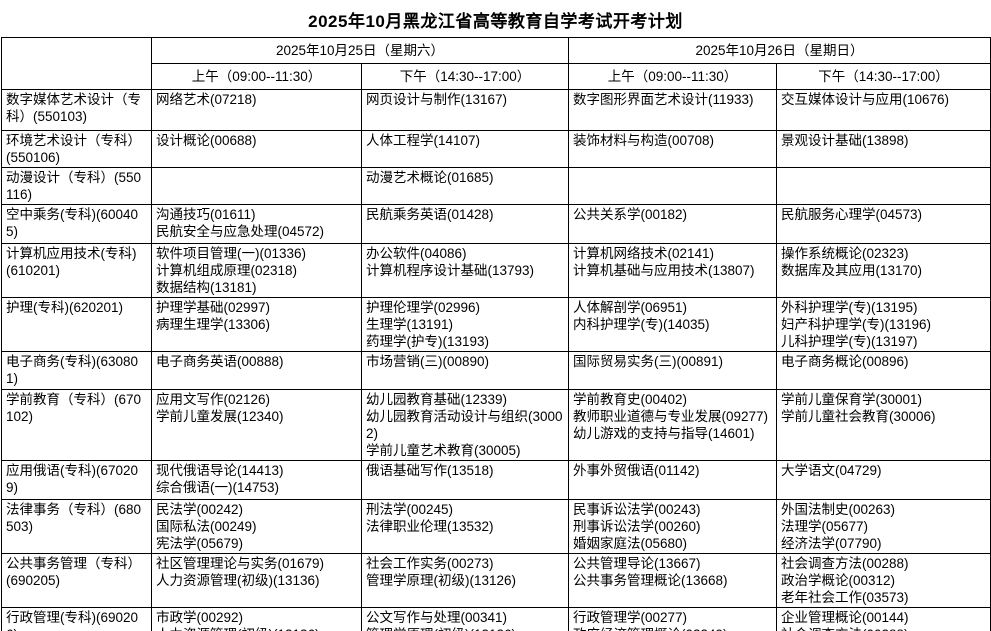  I want to click on course-cell: 公共管理导论(13667) 公共事务管理概论(13668), so click(673, 580).